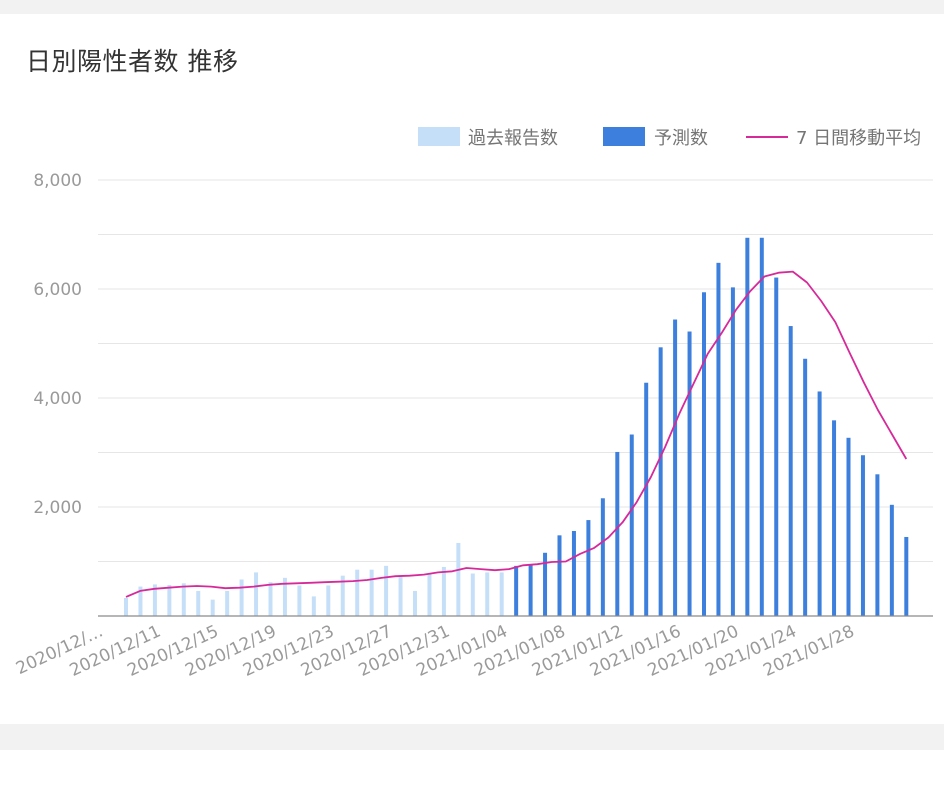 The height and width of the screenshot is (790, 944). What do you see at coordinates (681, 138) in the screenshot?
I see `legend-label: 予測数` at bounding box center [681, 138].